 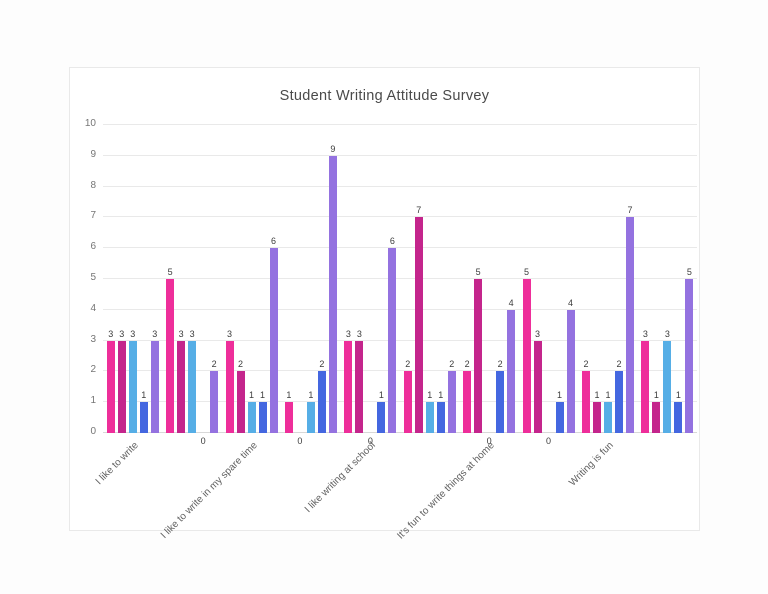 What do you see at coordinates (274, 241) in the screenshot?
I see `bar-value-label: 6` at bounding box center [274, 241].